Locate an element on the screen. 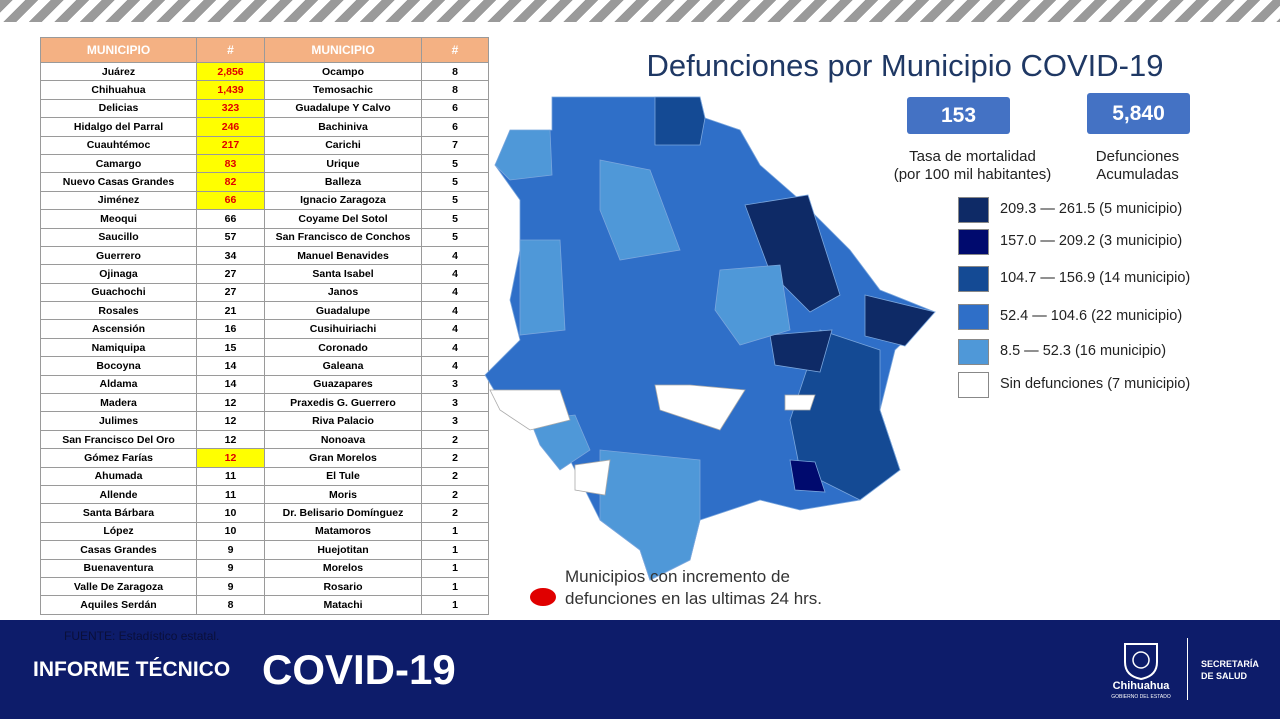 Image resolution: width=1280 pixels, height=719 pixels. row: Camargo 83 Urique 5 is located at coordinates (264, 163).